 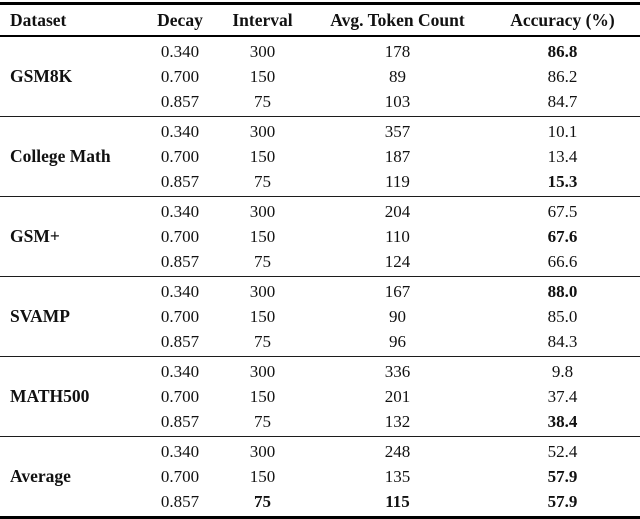 I want to click on table-row: 0.857 75 124 66.6, so click(x=320, y=263).